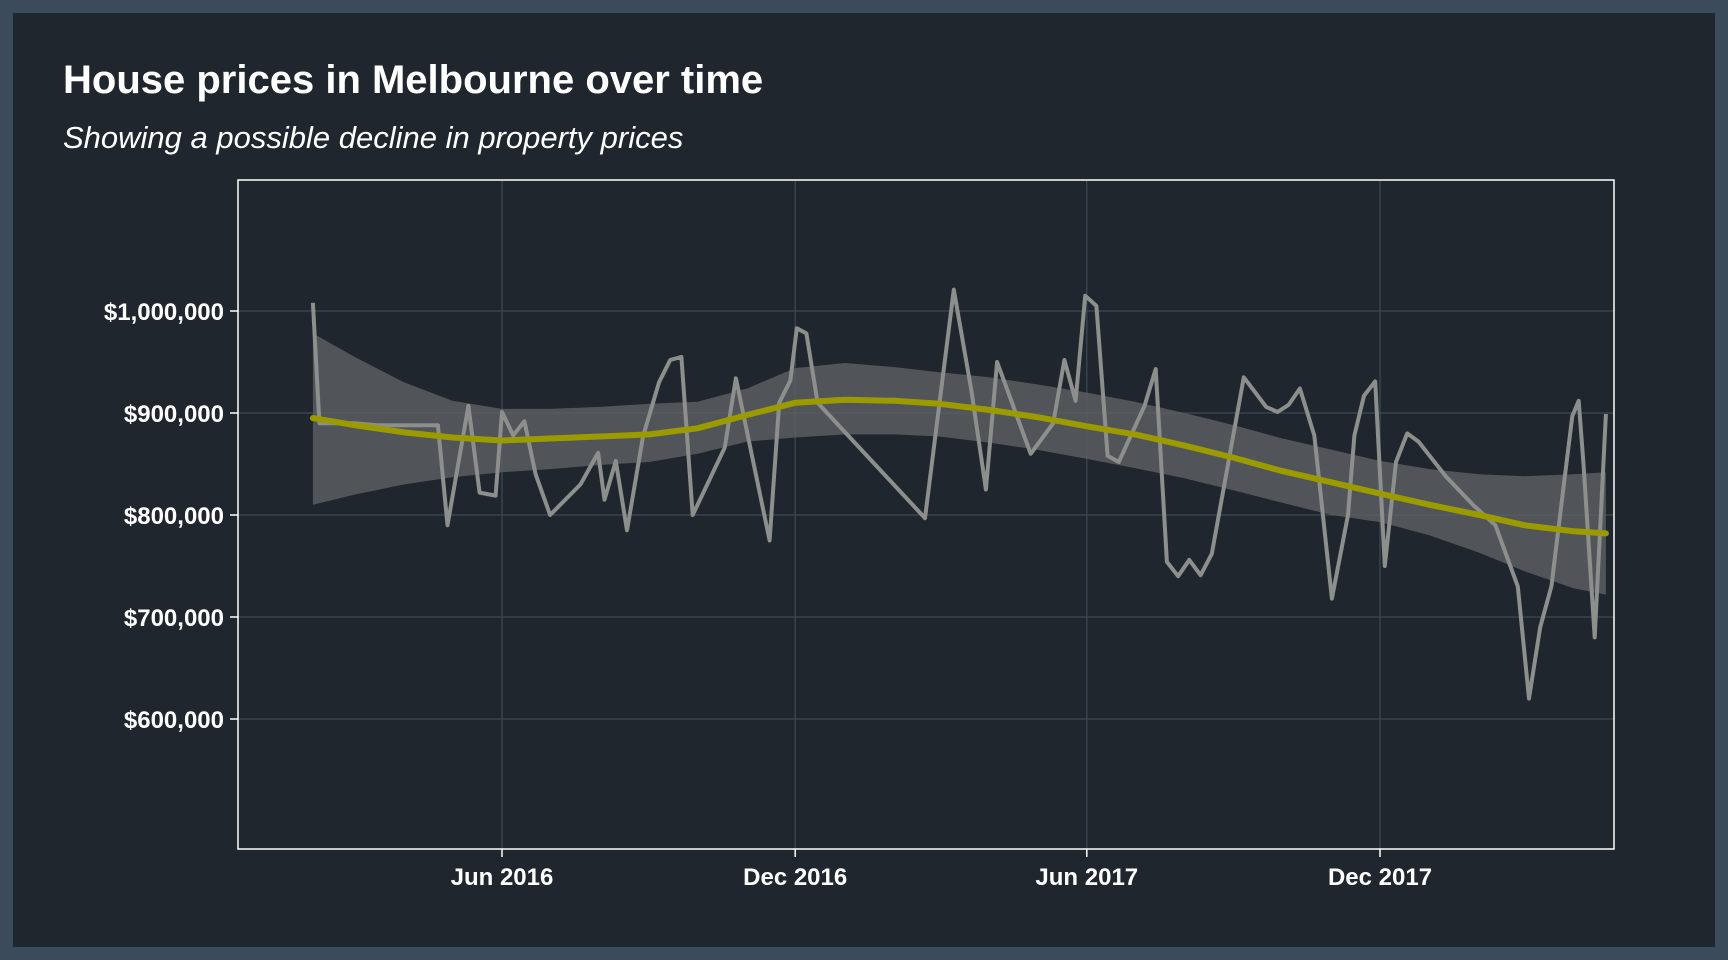 Image resolution: width=1728 pixels, height=960 pixels. What do you see at coordinates (164, 312) in the screenshot?
I see `y-tick-label: $1,000,000` at bounding box center [164, 312].